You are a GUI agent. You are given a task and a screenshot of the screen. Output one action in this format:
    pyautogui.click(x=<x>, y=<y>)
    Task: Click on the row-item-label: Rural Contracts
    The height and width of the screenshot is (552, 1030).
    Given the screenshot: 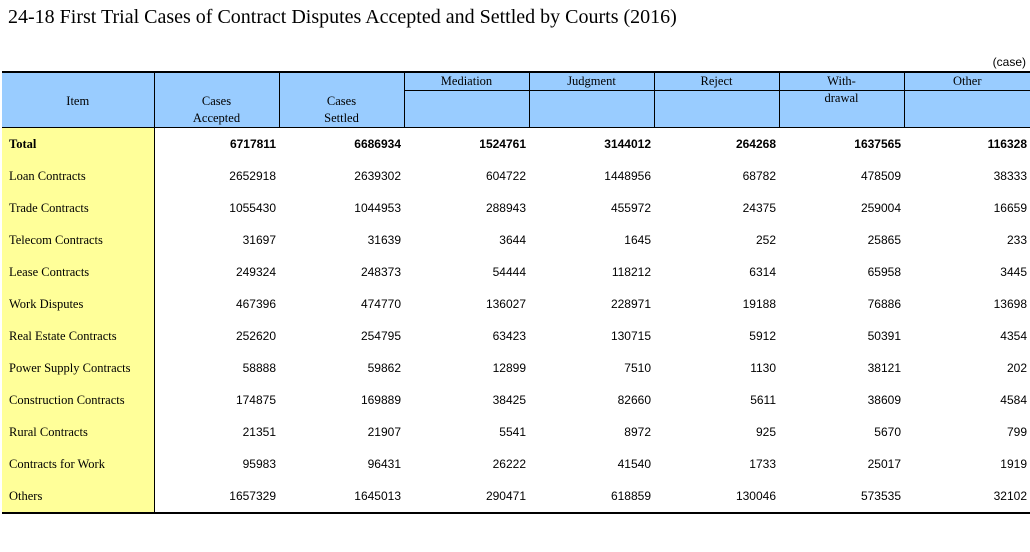 What is the action you would take?
    pyautogui.click(x=78, y=432)
    